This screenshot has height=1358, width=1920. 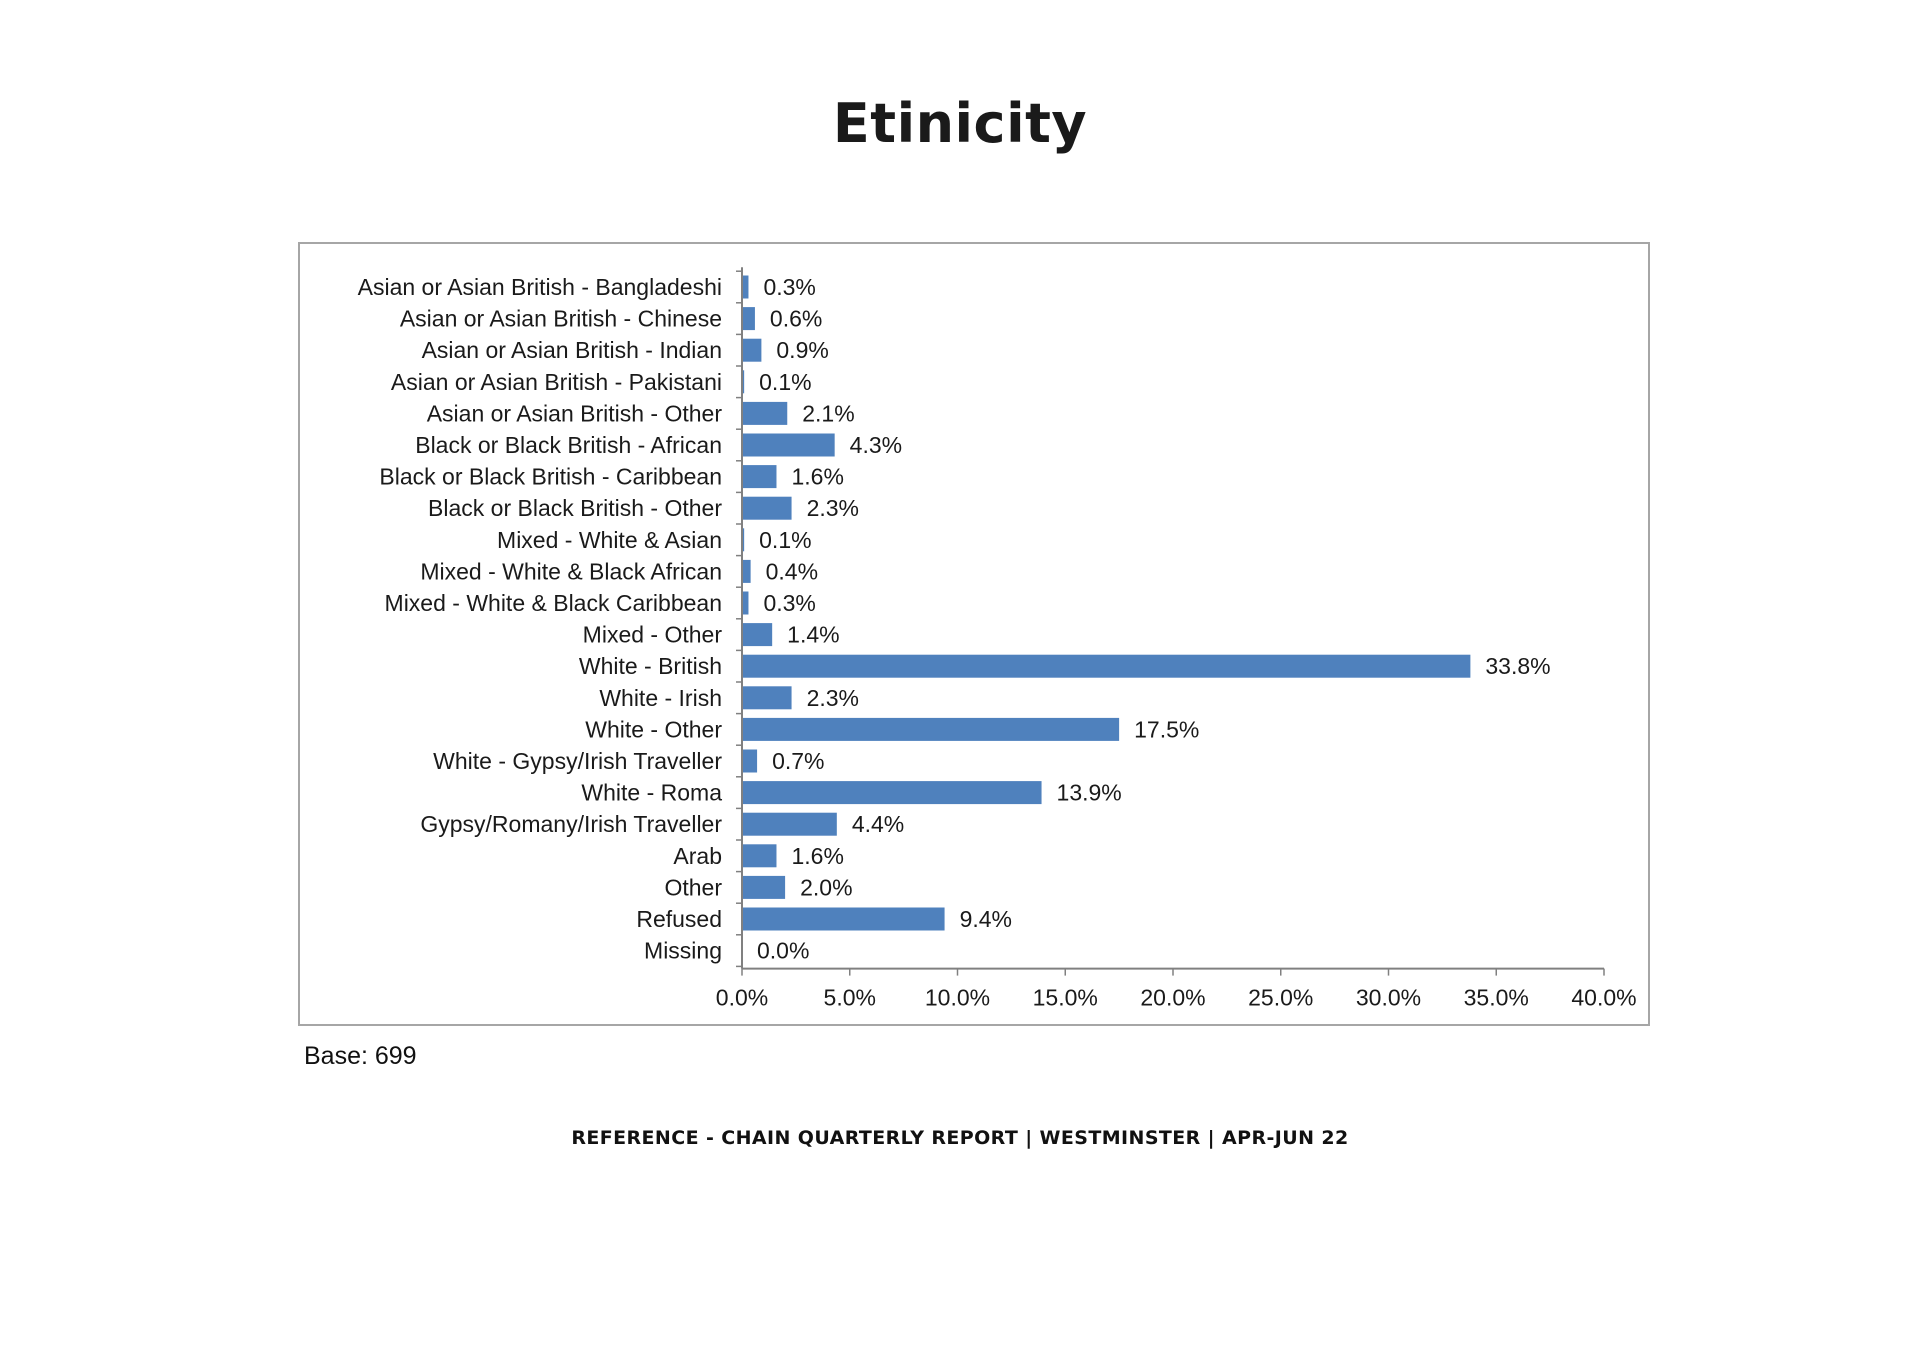 What do you see at coordinates (802, 350) in the screenshot?
I see `data-label: 0.9%` at bounding box center [802, 350].